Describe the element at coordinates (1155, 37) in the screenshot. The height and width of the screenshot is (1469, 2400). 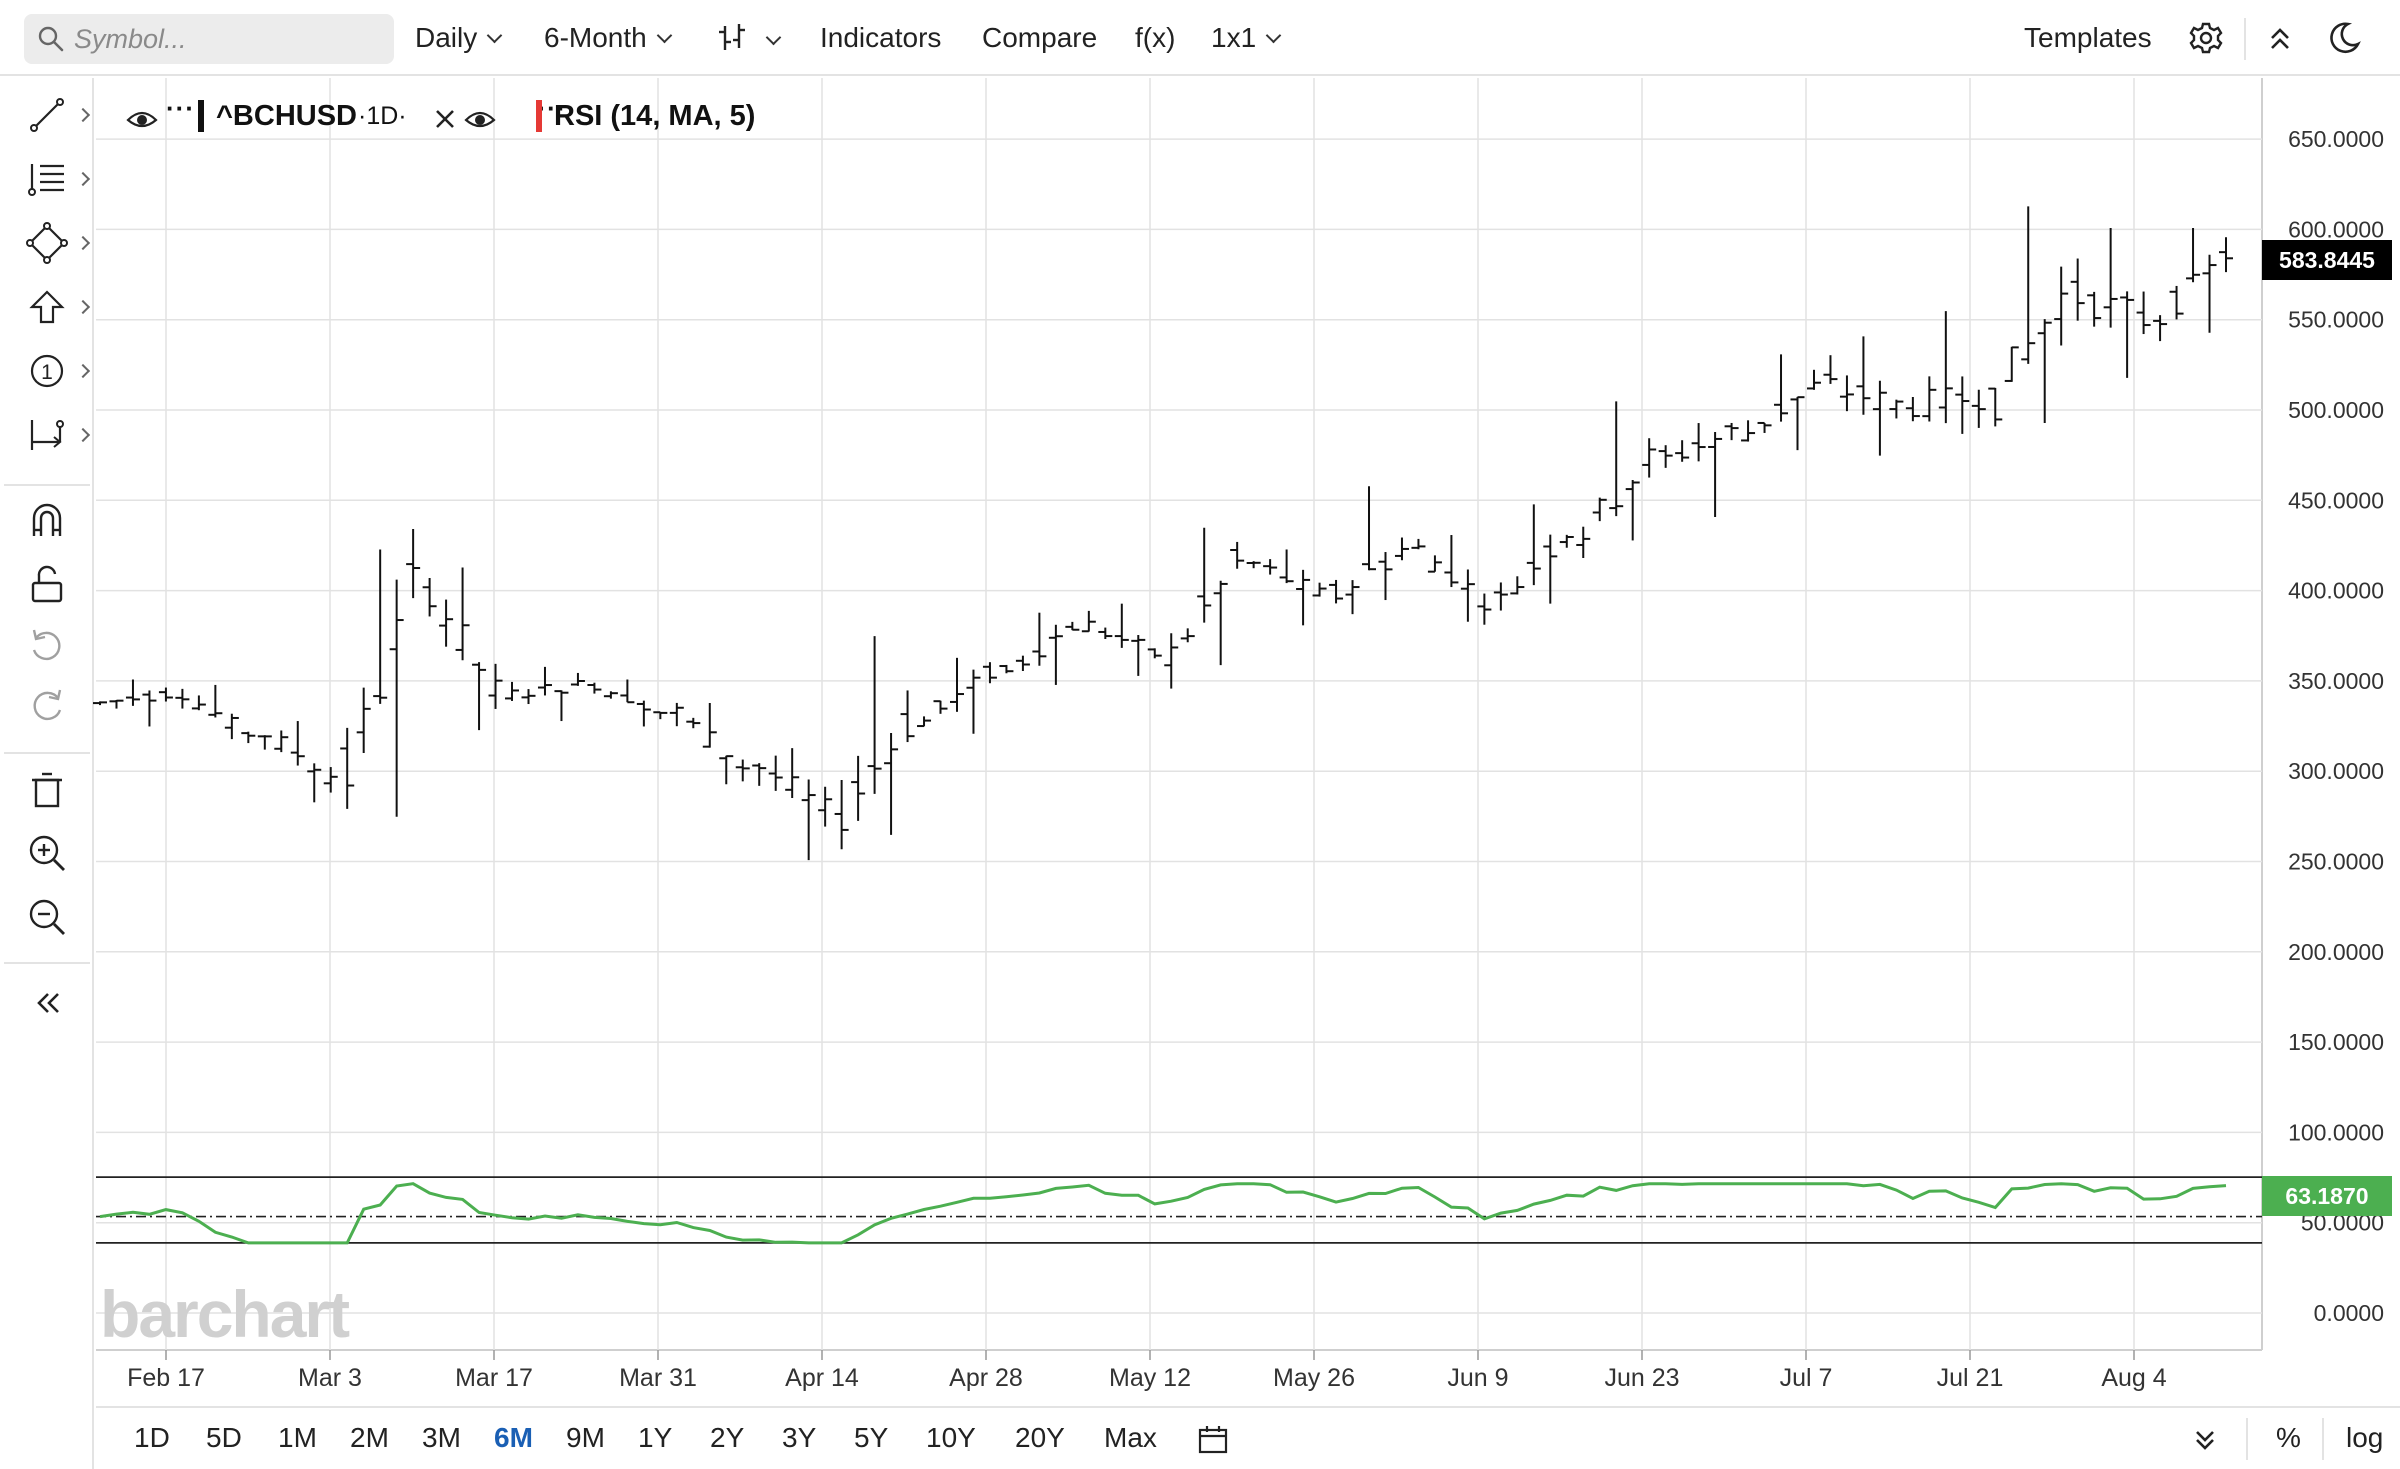
I see `fx-button: f(x)` at that location.